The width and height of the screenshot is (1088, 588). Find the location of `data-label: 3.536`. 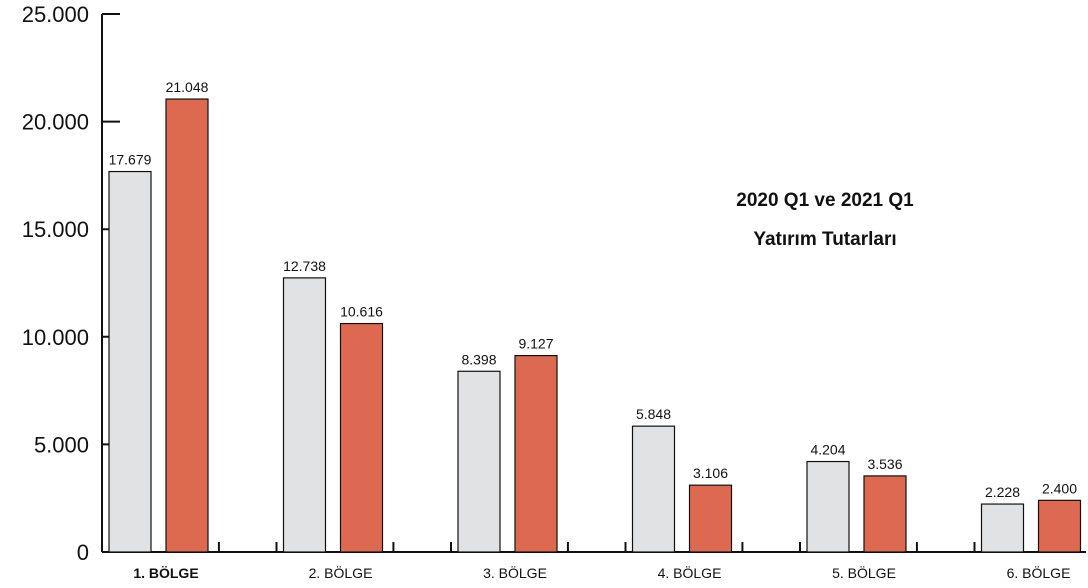

data-label: 3.536 is located at coordinates (884, 464).